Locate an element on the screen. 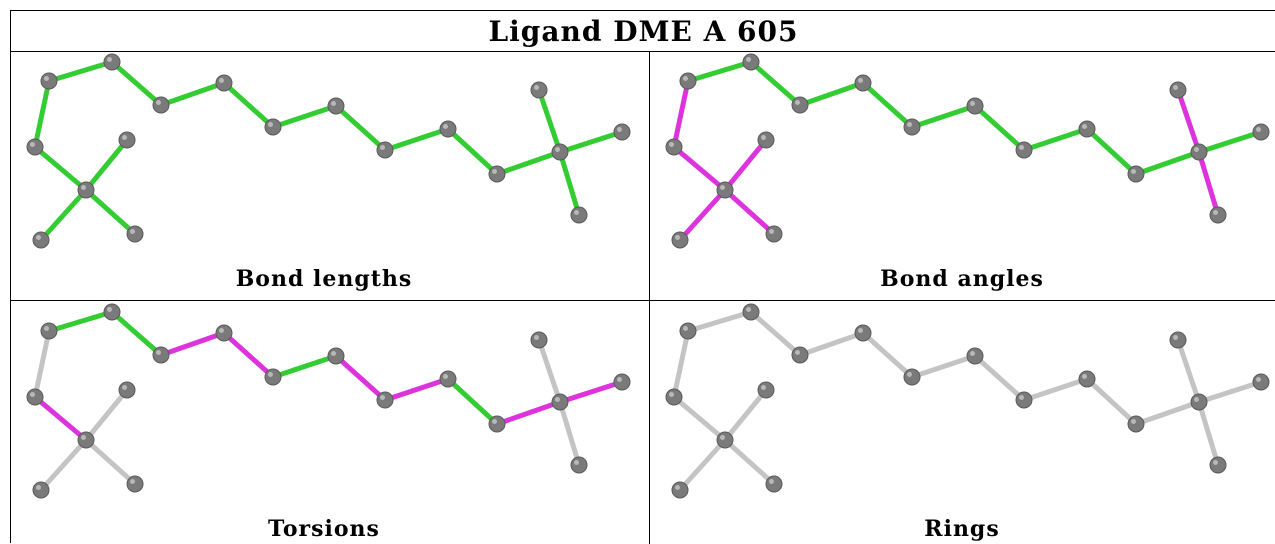 The image size is (1275, 544). title-row: Ligand DME A 605 is located at coordinates (643, 31).